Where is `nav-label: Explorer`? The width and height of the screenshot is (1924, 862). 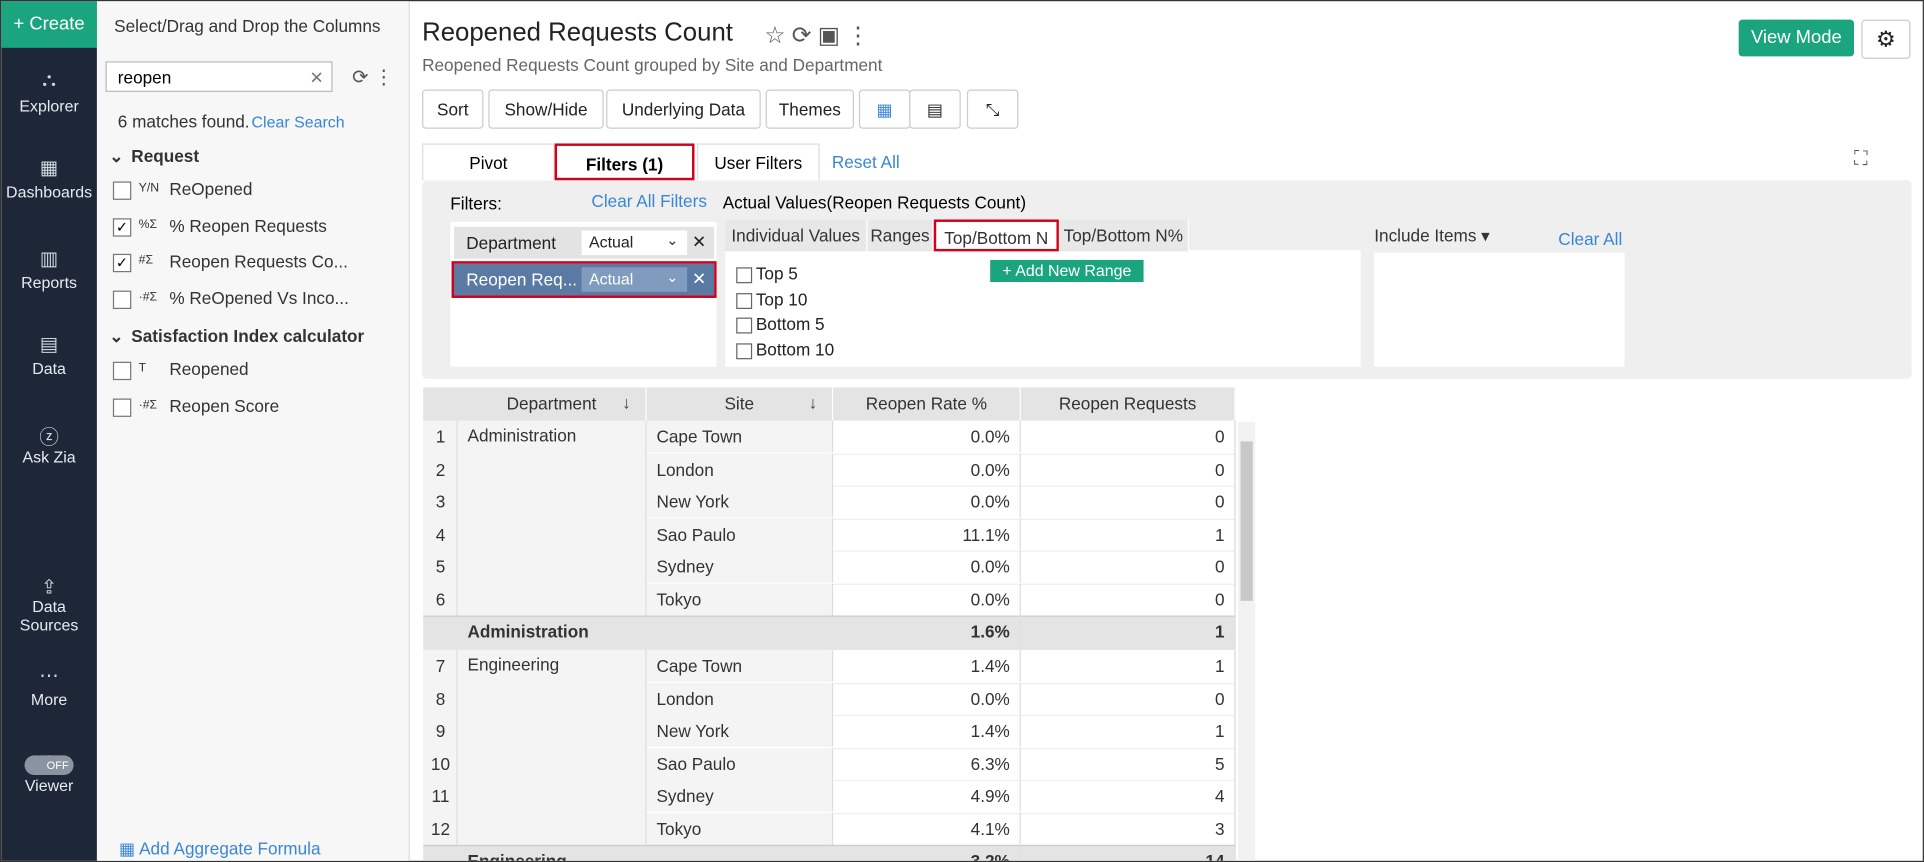 nav-label: Explorer is located at coordinates (49, 106).